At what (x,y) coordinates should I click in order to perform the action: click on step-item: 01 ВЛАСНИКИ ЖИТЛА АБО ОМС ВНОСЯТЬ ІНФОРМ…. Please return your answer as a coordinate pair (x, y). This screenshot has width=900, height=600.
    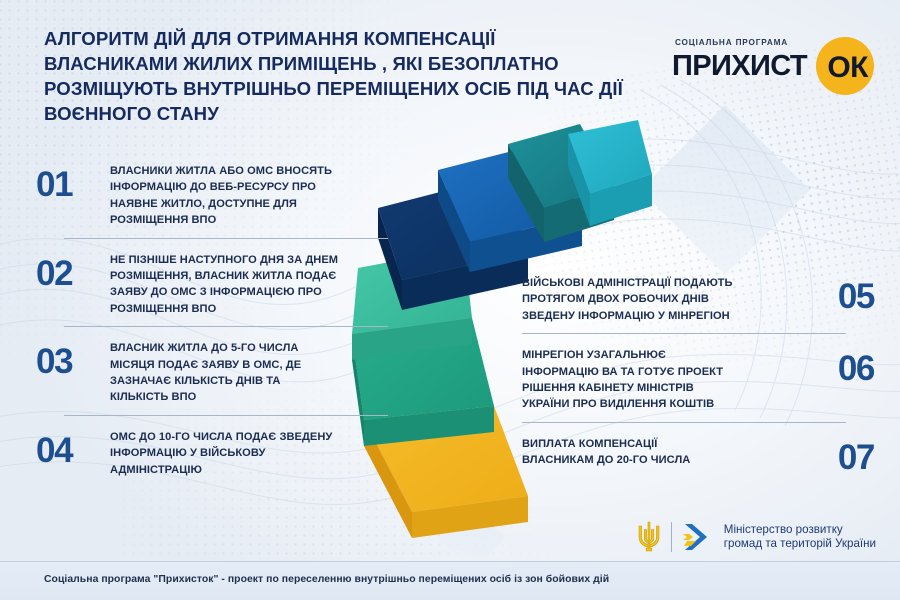
    Looking at the image, I should click on (212, 190).